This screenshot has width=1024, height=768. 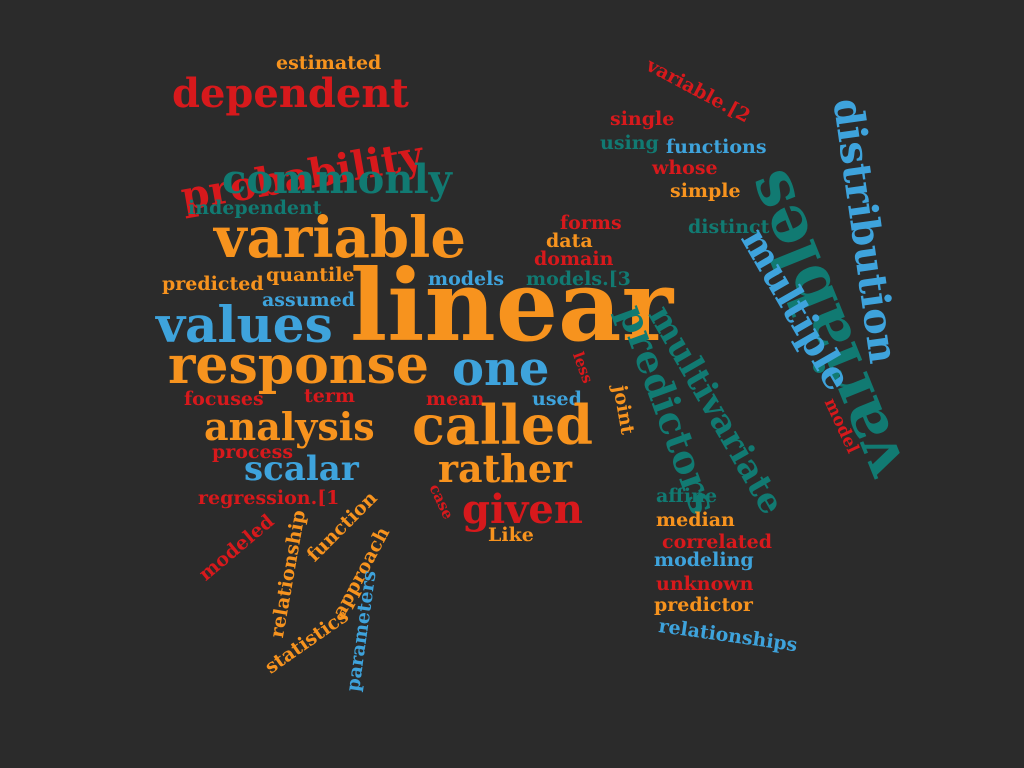 I want to click on word: using, so click(x=629, y=143).